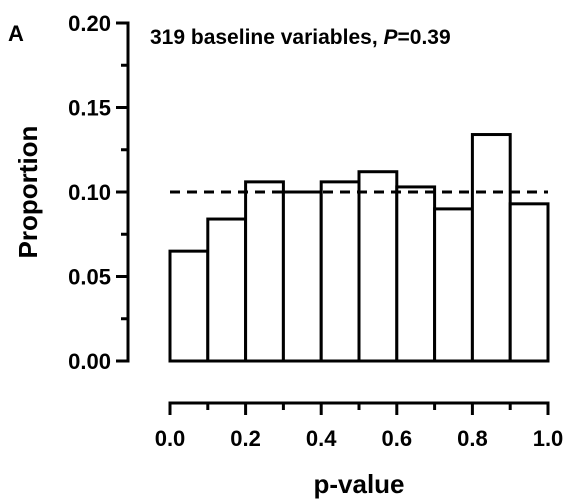  What do you see at coordinates (359, 426) in the screenshot?
I see `x-axis: 0.0 0.2 0.4 0.6 0.8 1.0` at bounding box center [359, 426].